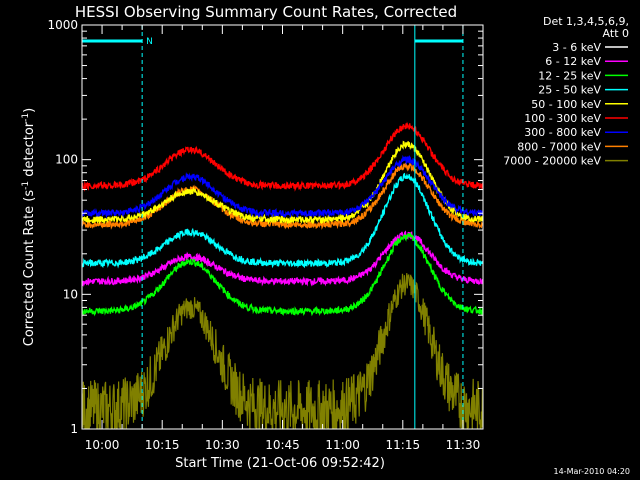 This screenshot has width=640, height=480. What do you see at coordinates (586, 21) in the screenshot?
I see `legend-header-line1: Det 1,3,4,5,6,9,` at bounding box center [586, 21].